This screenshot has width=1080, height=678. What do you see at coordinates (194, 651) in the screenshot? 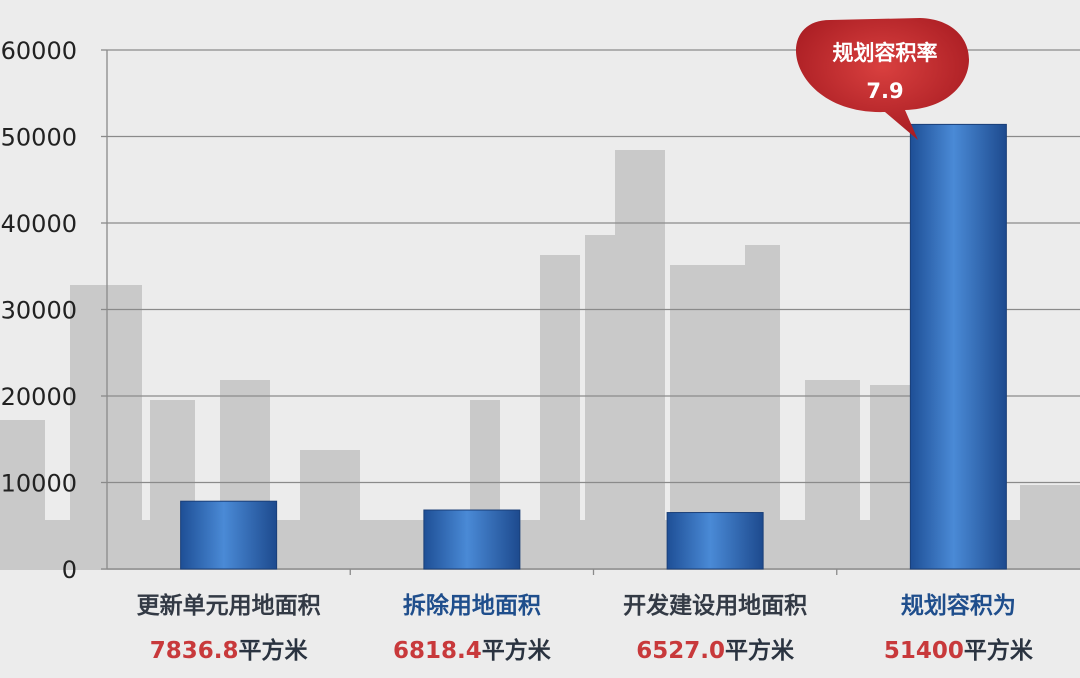
I see `value-number: 7836.8` at bounding box center [194, 651].